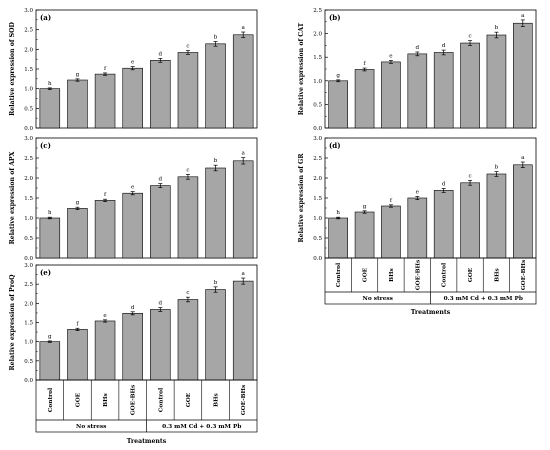 Image resolution: width=550 pixels, height=450 pixels. What do you see at coordinates (335, 17) in the screenshot?
I see `panel-label: (b)` at bounding box center [335, 17].